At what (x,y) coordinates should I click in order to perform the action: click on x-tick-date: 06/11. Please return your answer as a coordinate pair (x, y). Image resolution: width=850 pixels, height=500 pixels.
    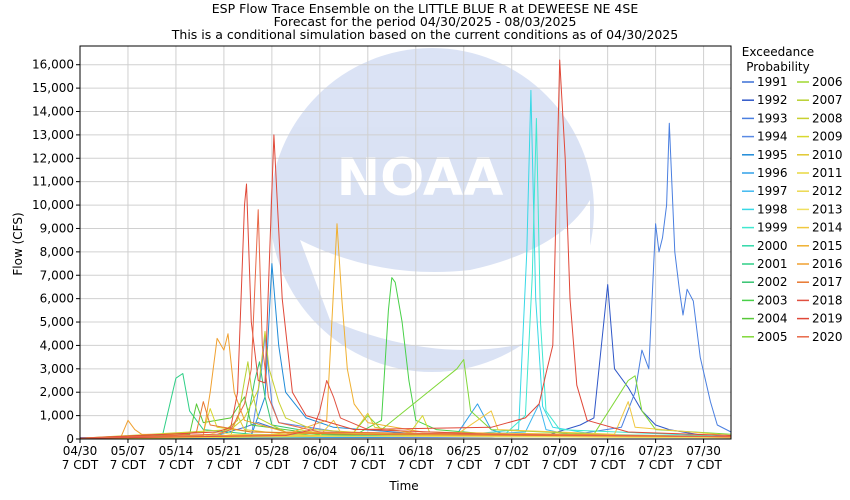
    Looking at the image, I should click on (368, 451).